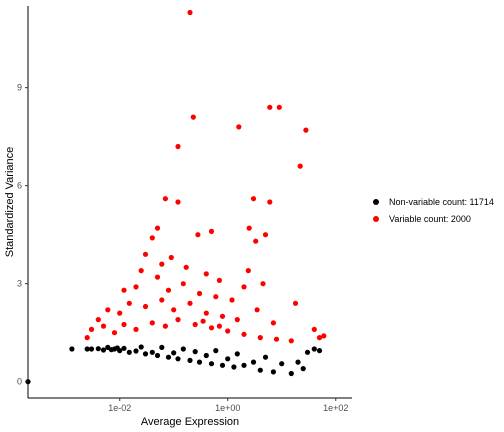 The width and height of the screenshot is (504, 432). What do you see at coordinates (19, 382) in the screenshot?
I see `y-tick-label-0: 0` at bounding box center [19, 382].